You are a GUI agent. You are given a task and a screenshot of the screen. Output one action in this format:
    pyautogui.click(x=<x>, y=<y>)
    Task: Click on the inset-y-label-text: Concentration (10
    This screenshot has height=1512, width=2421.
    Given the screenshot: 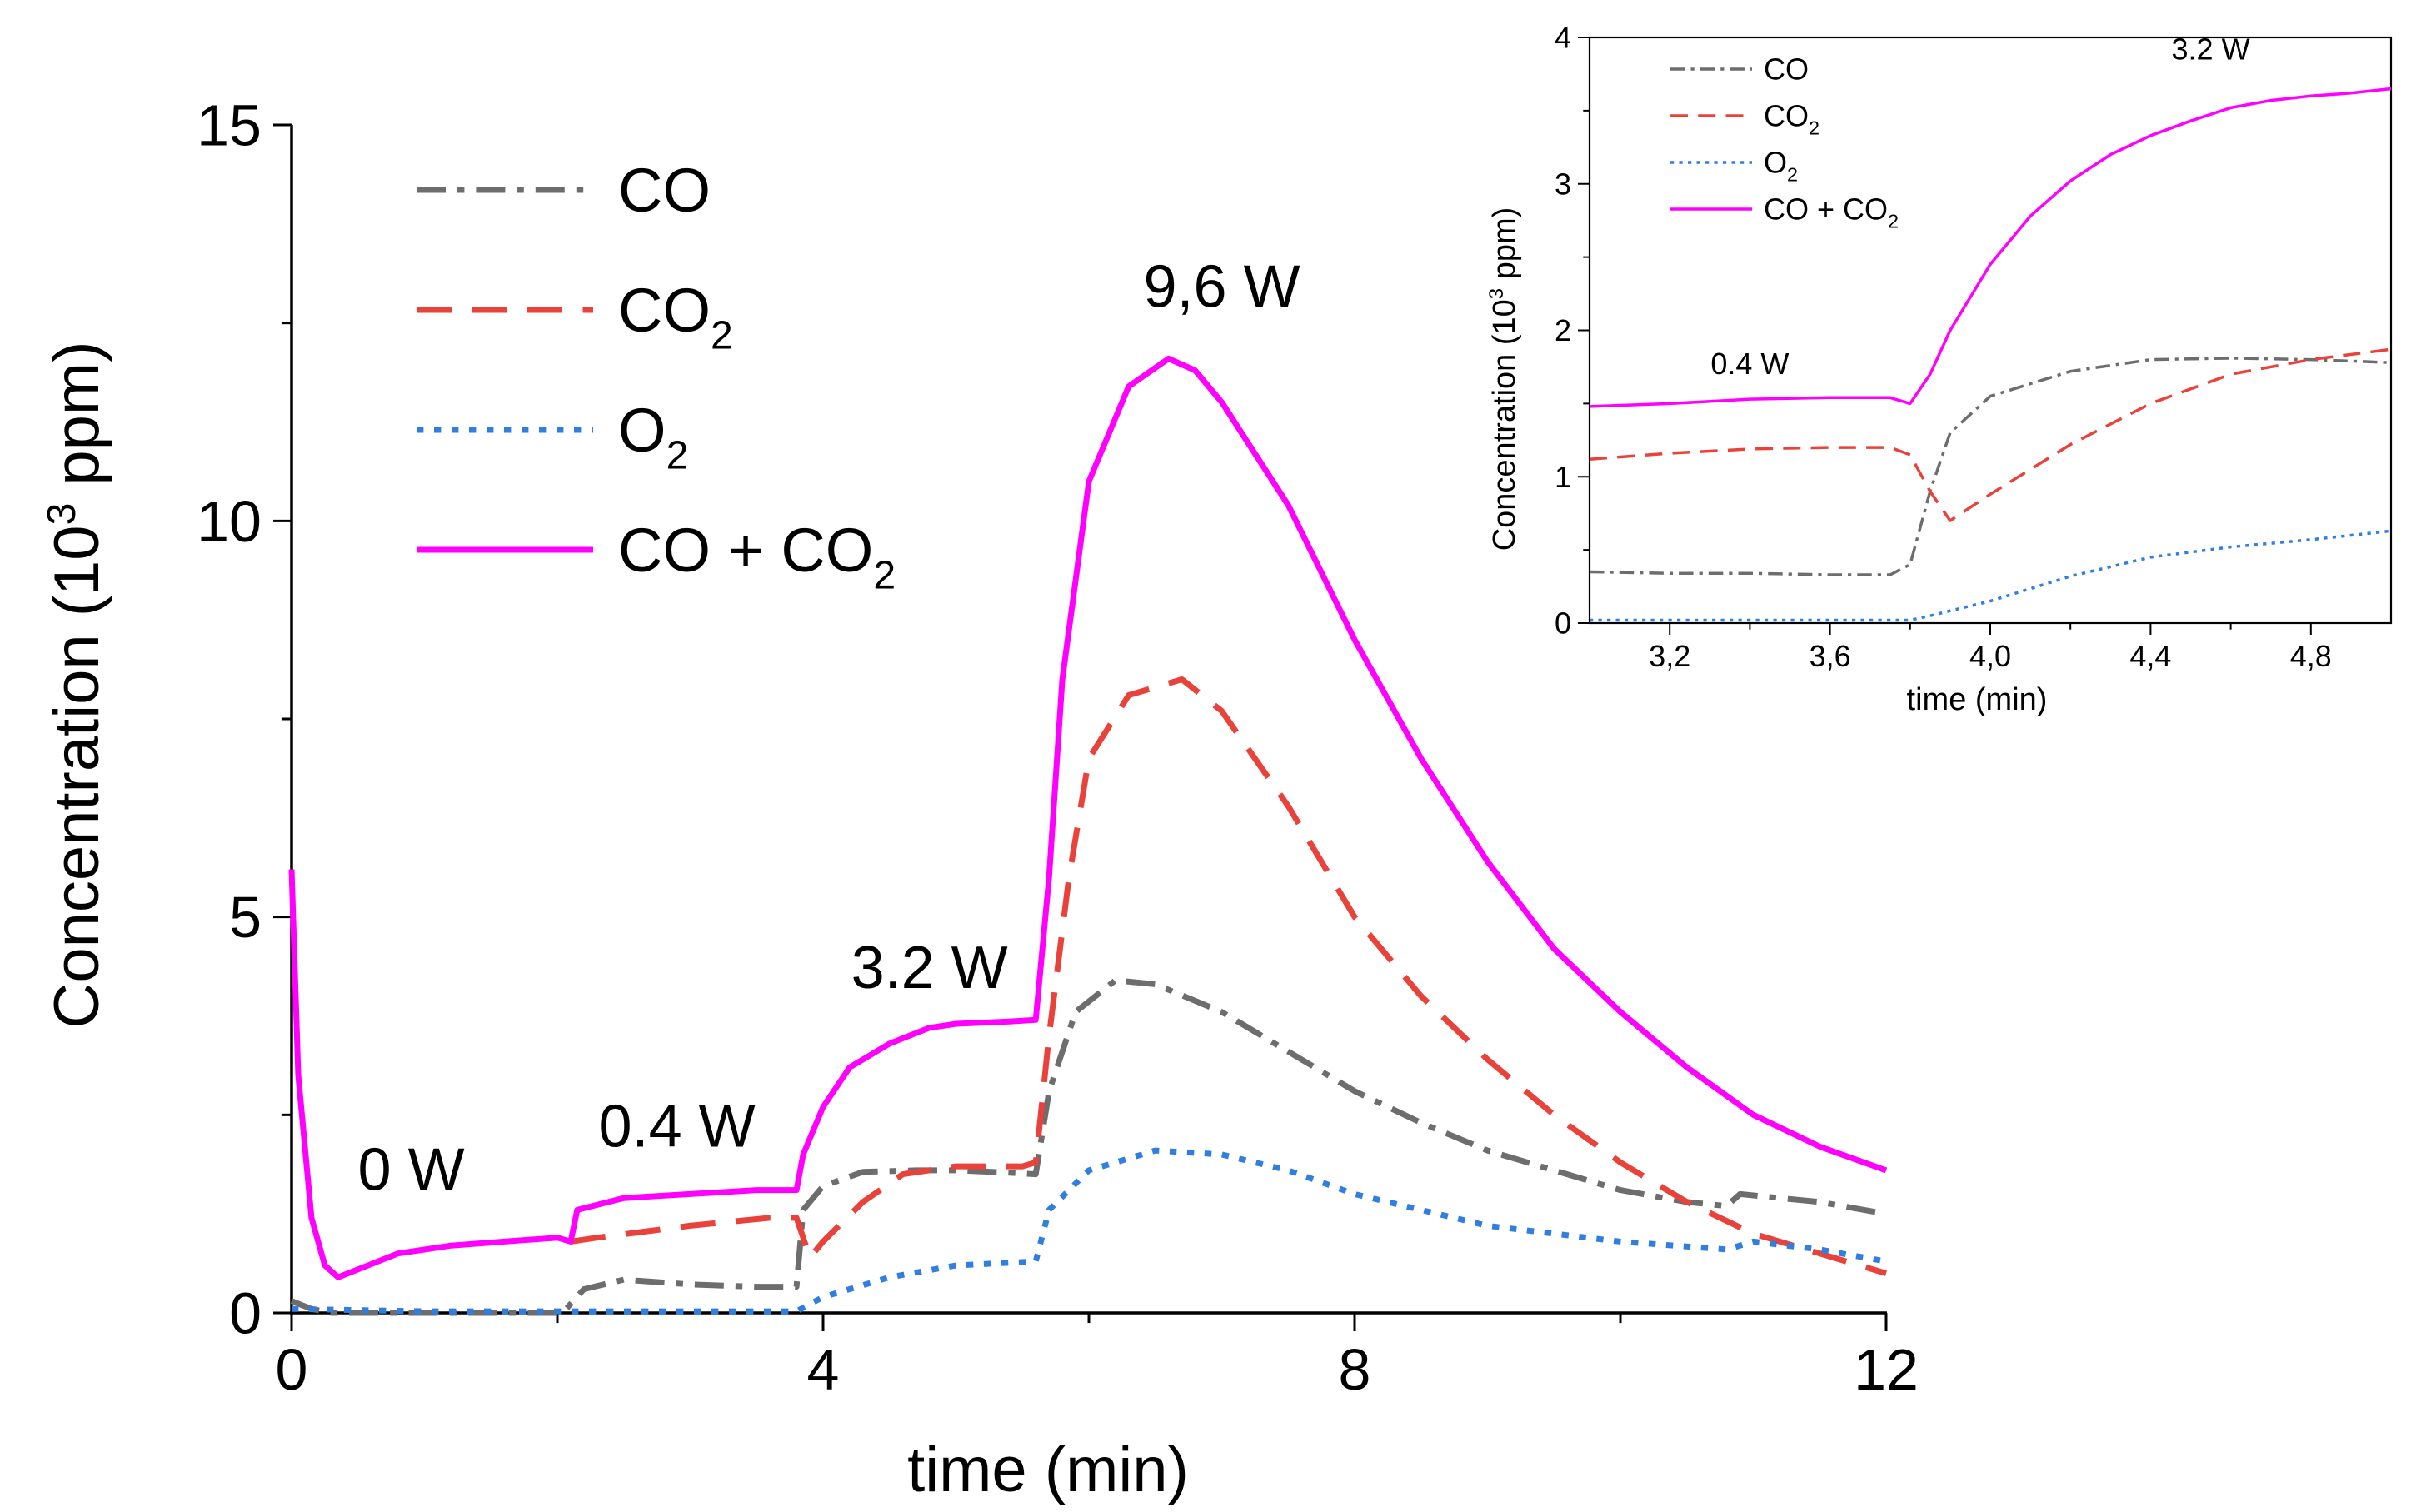 What is the action you would take?
    pyautogui.click(x=1504, y=425)
    